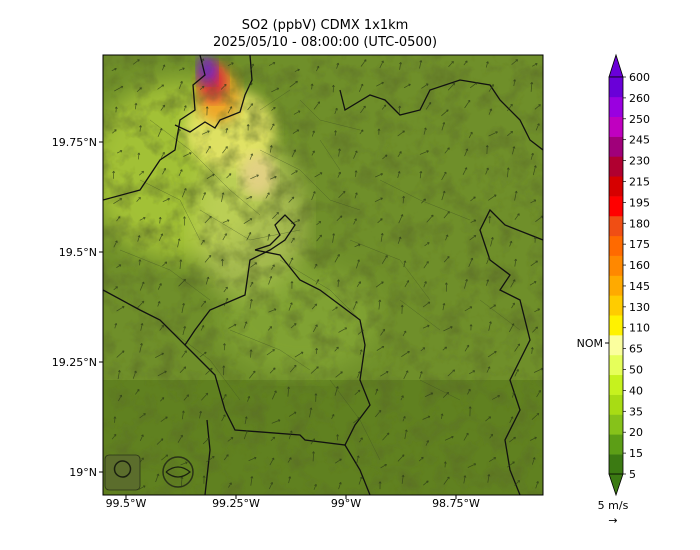  I want to click on lat-label-19: 19°N, so click(83, 472).